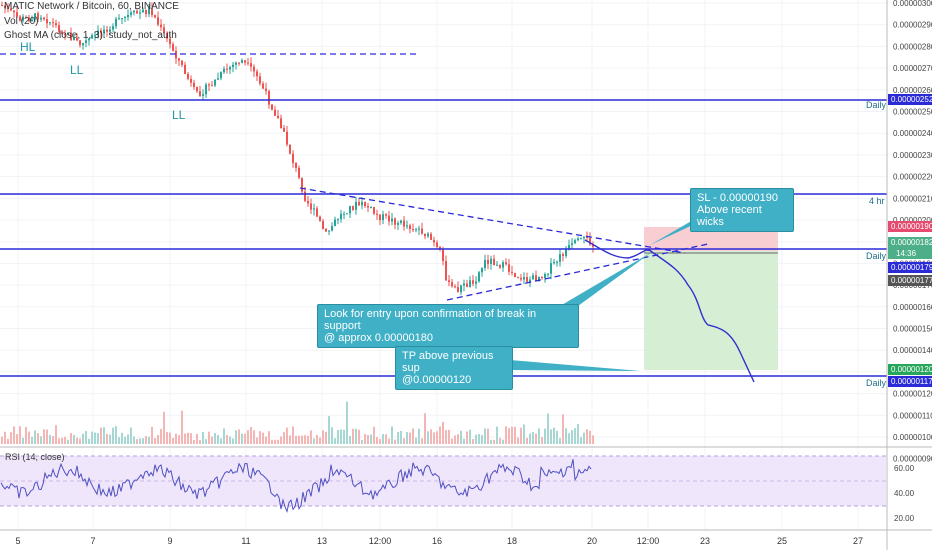  I want to click on time-tick: 23, so click(705, 541).